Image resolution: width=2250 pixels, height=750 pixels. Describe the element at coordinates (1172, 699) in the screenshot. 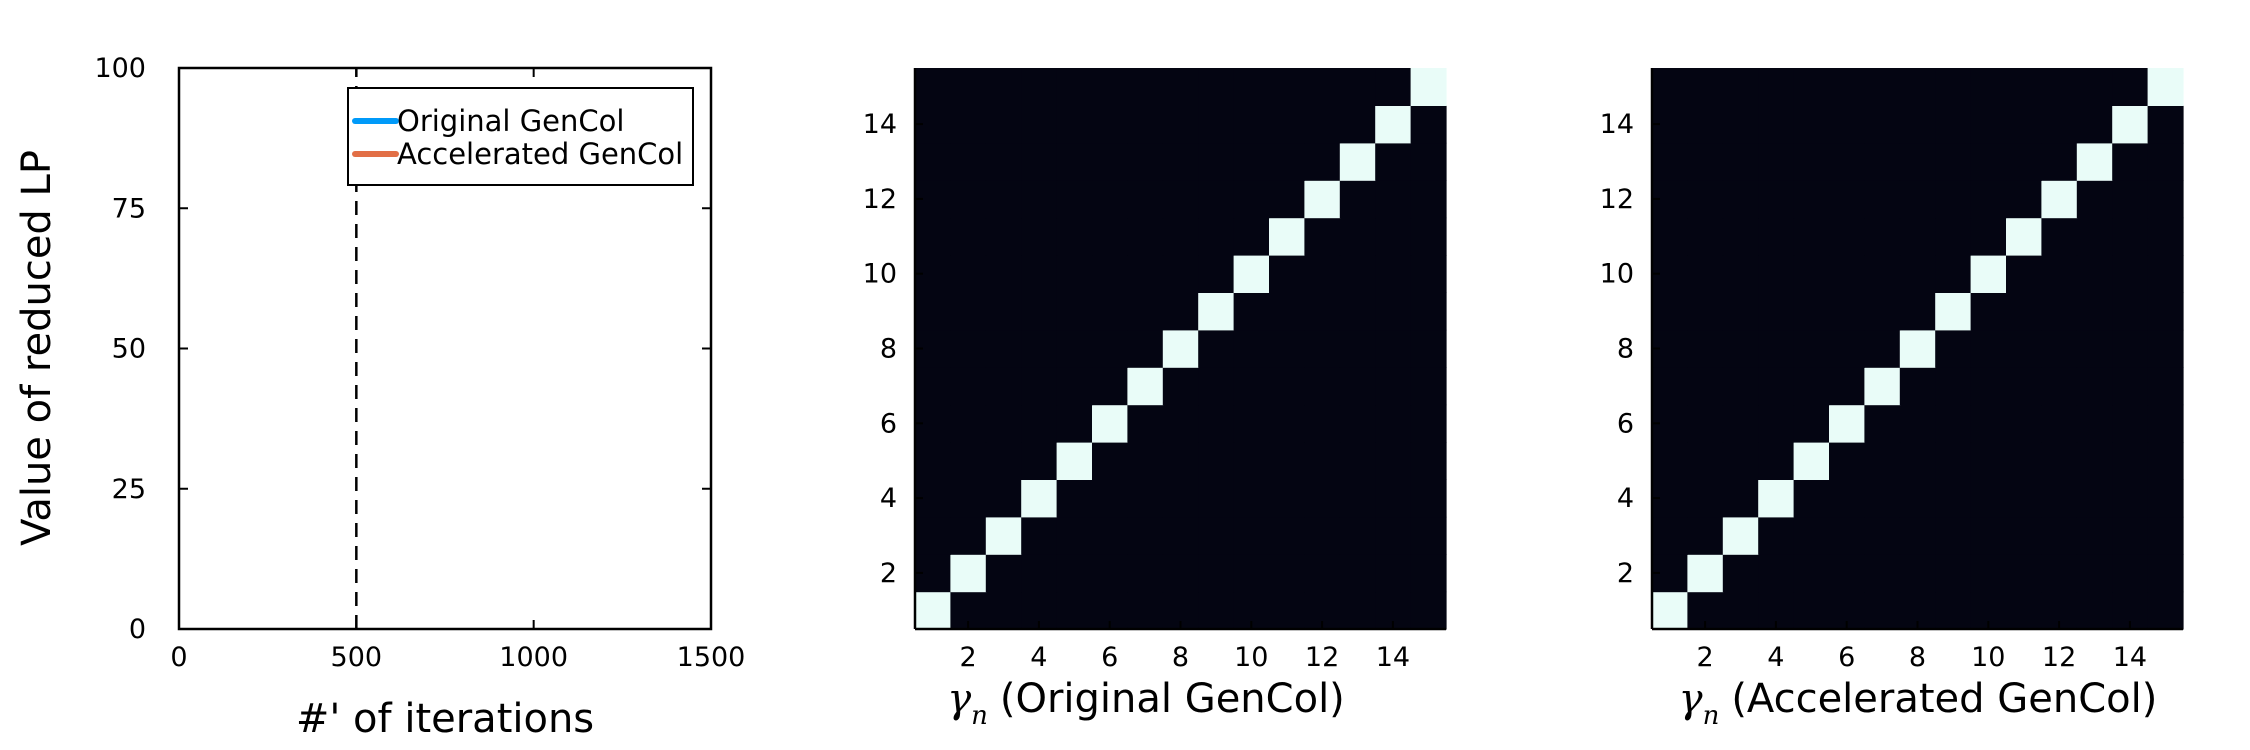

I see `x-axis-label-text: (Original GenCol)` at that location.